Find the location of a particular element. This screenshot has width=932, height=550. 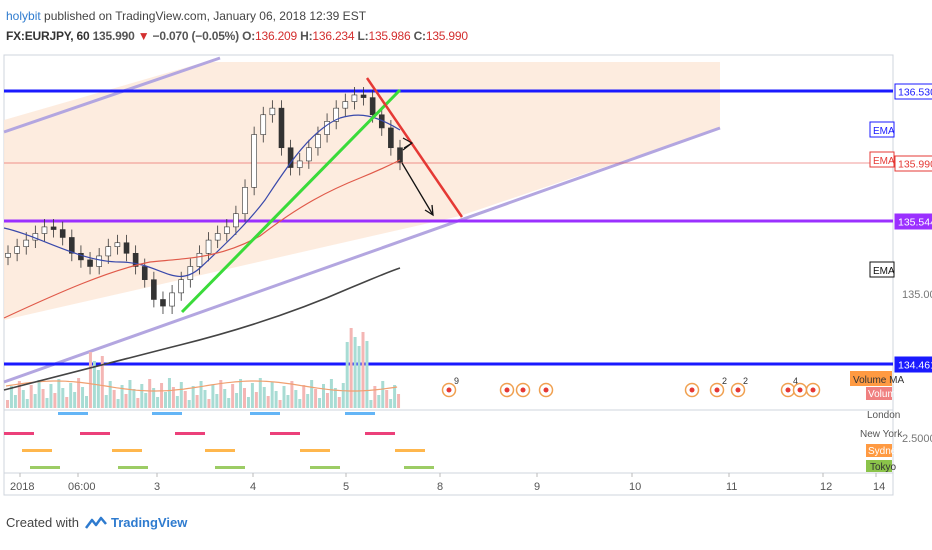

time-label: 11 is located at coordinates (731, 487).